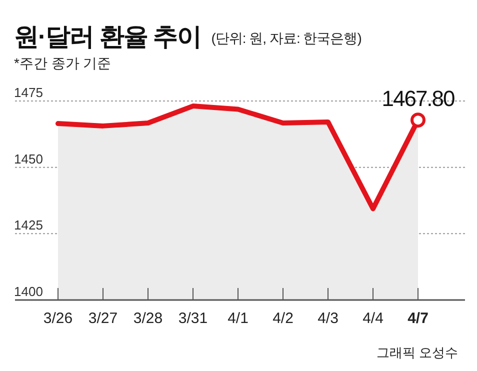 Image resolution: width=477 pixels, height=371 pixels. I want to click on x-tick-label: 4/7, so click(418, 318).